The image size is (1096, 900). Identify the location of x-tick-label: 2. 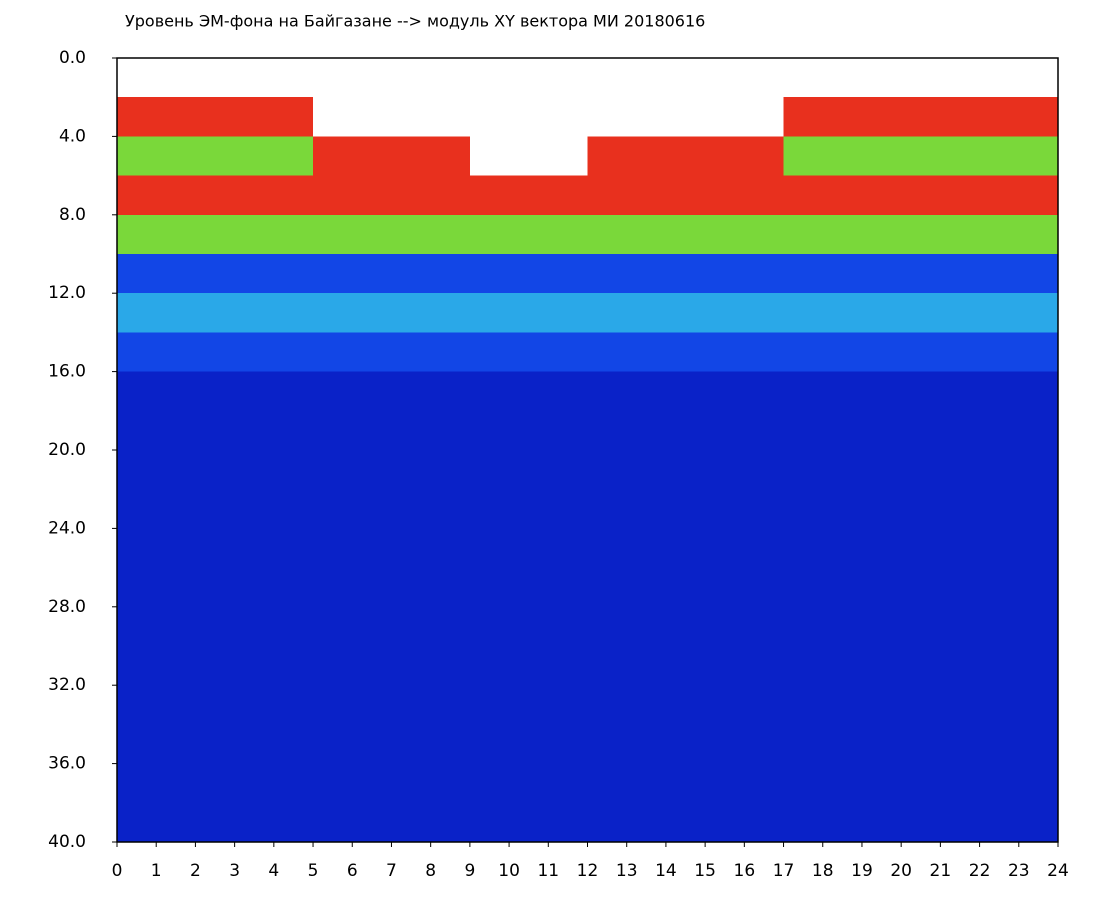
(195, 871).